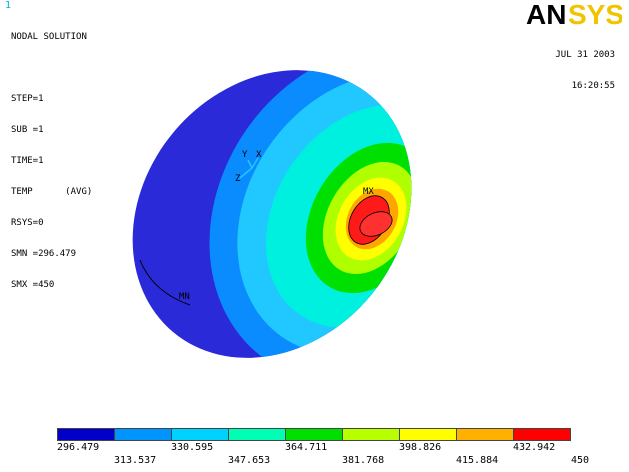 The width and height of the screenshot is (629, 472). I want to click on logo-sys: SYS, so click(595, 14).